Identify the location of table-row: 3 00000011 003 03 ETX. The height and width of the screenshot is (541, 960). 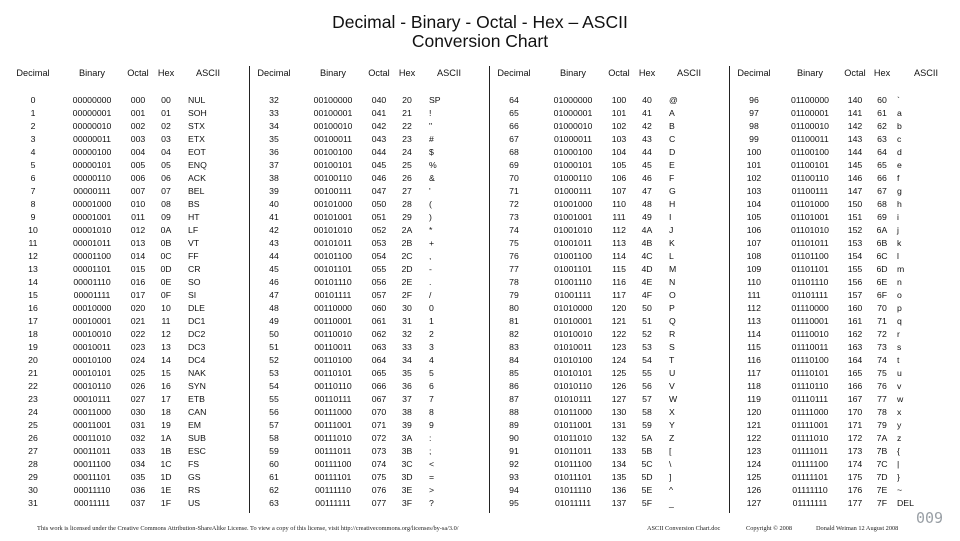
(128, 139).